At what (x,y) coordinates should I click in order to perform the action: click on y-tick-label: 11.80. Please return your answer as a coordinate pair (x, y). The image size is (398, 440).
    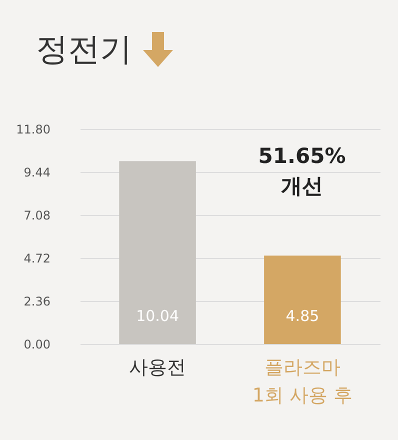
    Looking at the image, I should click on (33, 129).